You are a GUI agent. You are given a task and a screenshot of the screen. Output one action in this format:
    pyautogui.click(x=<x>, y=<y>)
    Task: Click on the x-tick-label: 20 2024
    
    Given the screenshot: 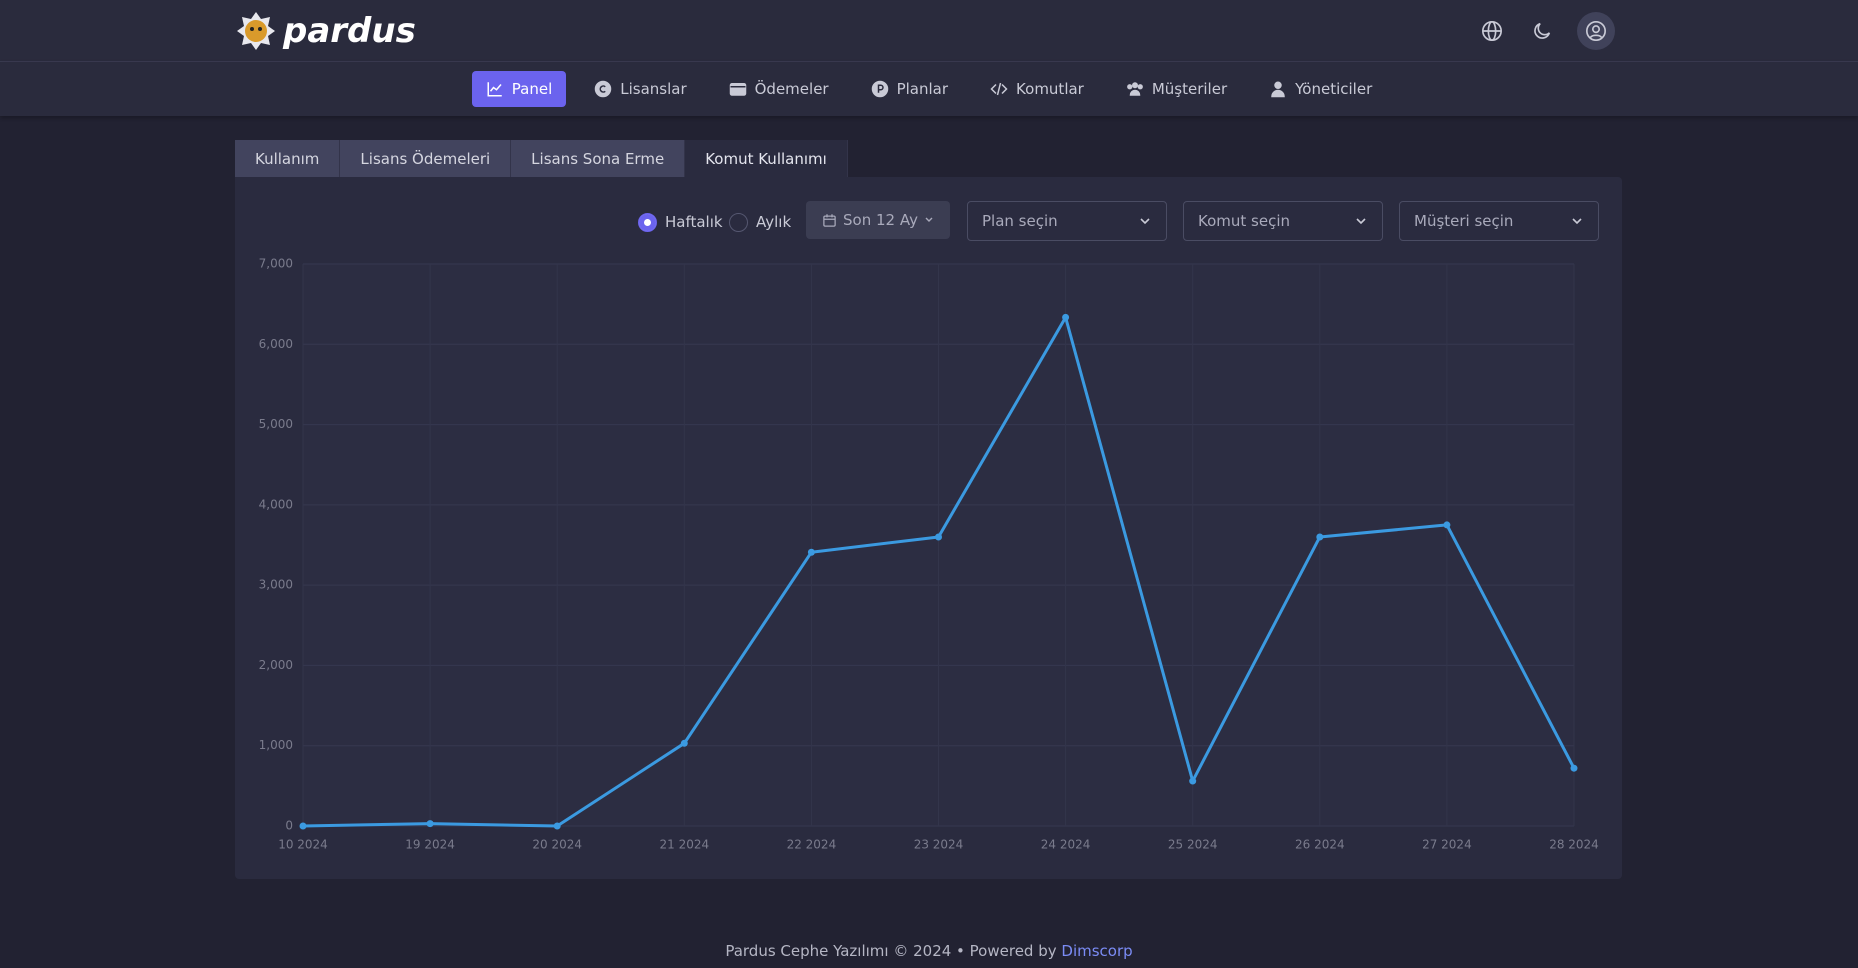 What is the action you would take?
    pyautogui.click(x=557, y=845)
    